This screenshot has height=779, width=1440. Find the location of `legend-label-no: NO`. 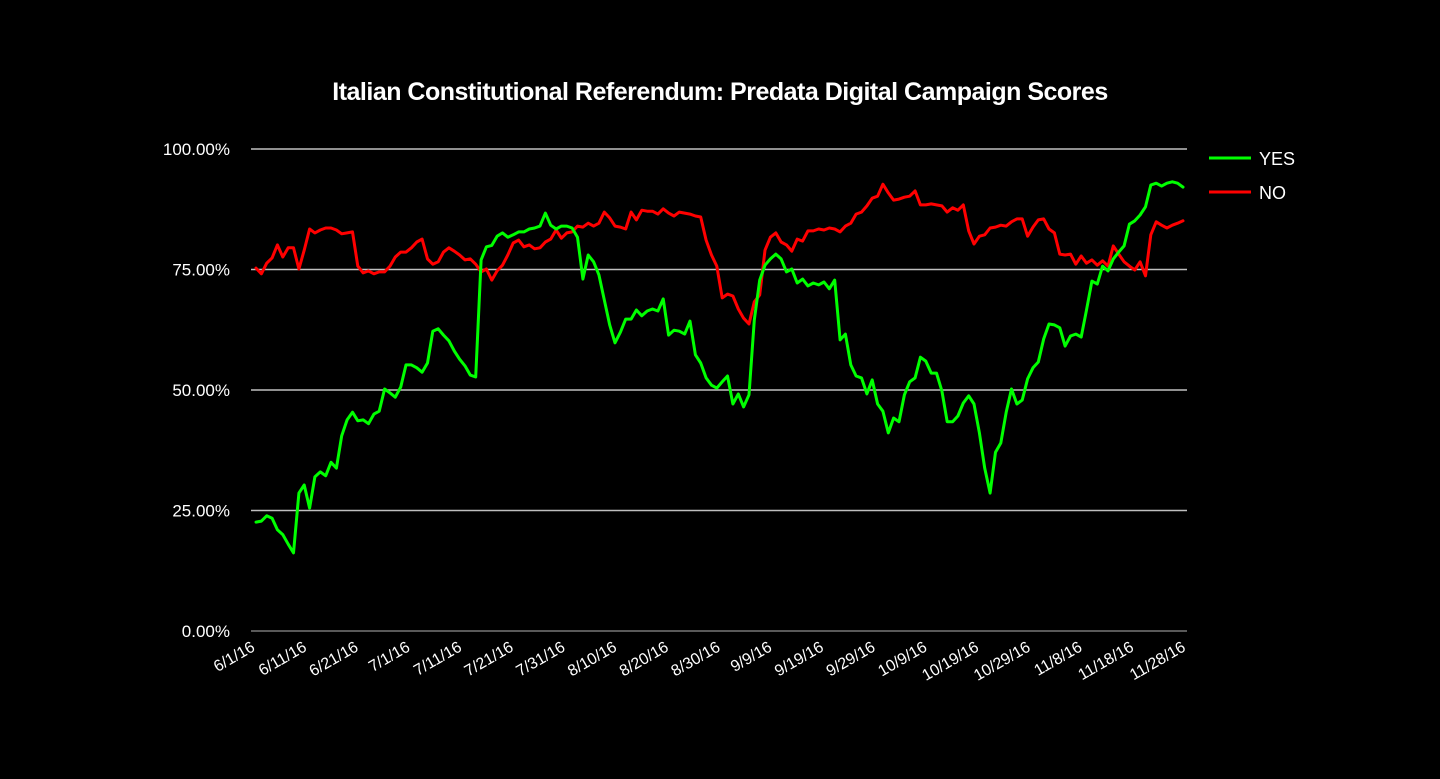

legend-label-no: NO is located at coordinates (1272, 193).